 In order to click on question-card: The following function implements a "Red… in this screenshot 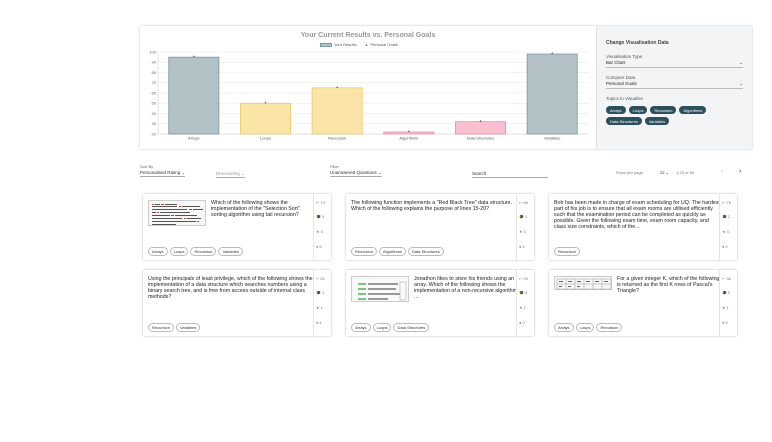, I will do `click(440, 227)`.